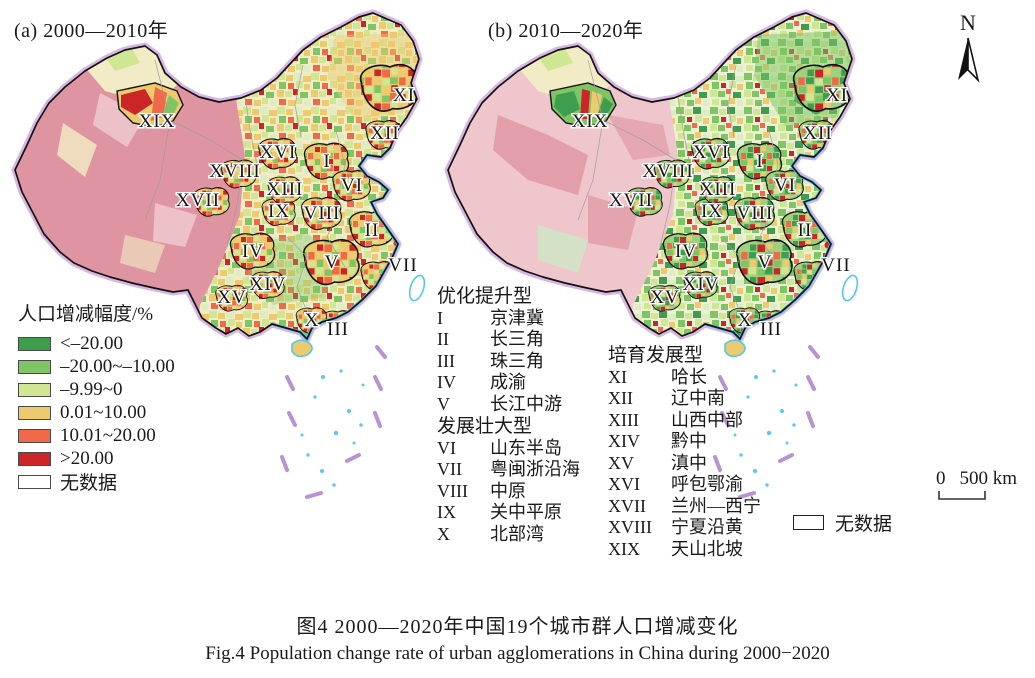 The height and width of the screenshot is (678, 1035). I want to click on scale-bar: 0 500 km, so click(982, 485).